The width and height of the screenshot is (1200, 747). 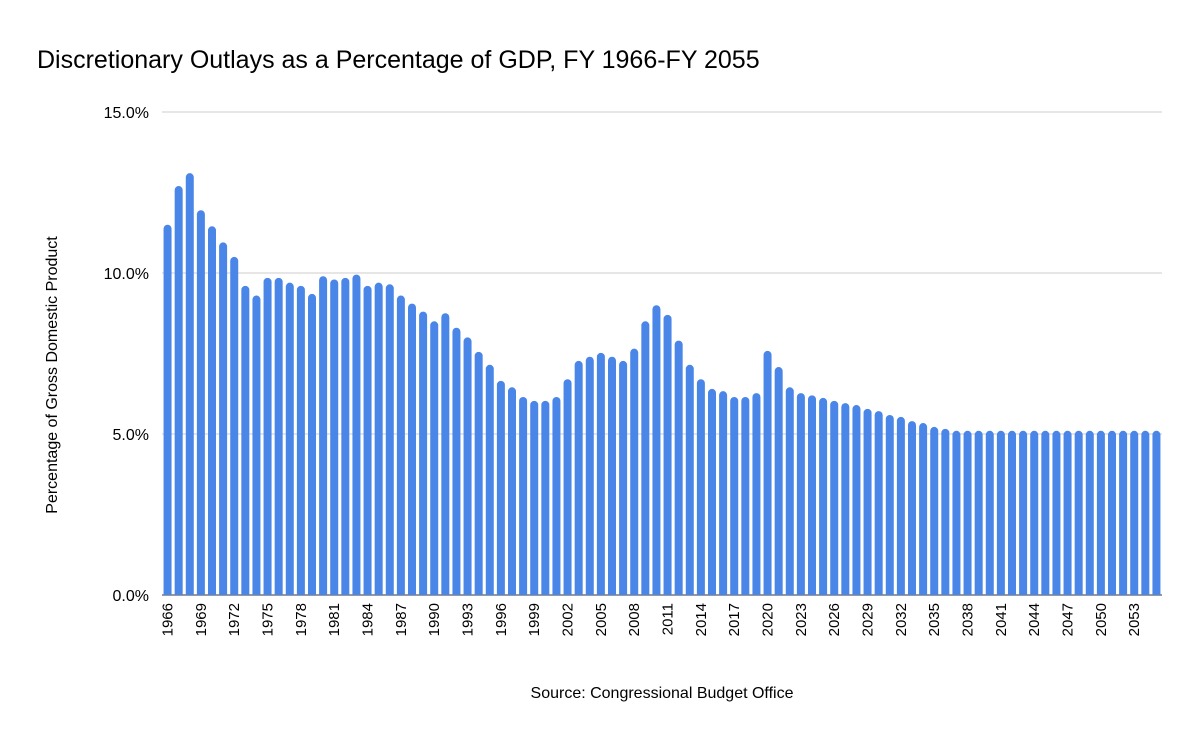 I want to click on bar-1998, so click(x=523, y=495).